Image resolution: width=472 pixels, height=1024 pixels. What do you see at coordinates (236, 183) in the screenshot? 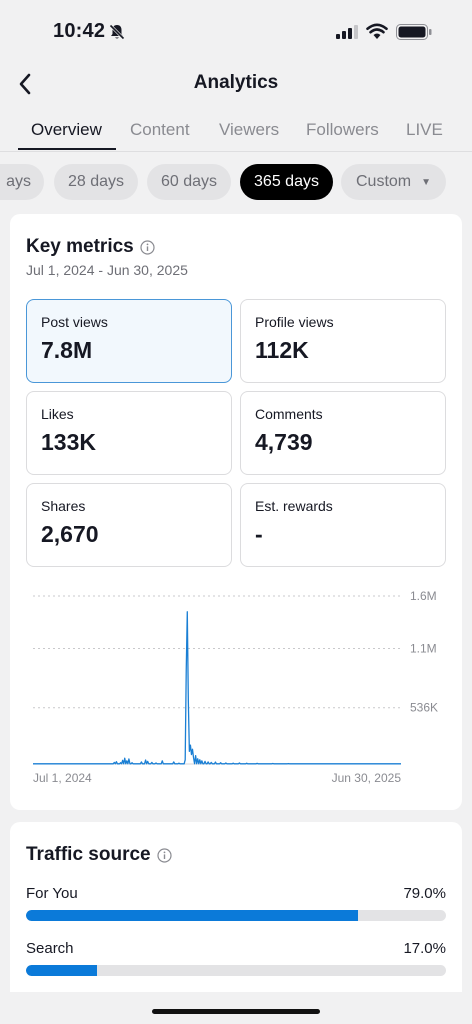
I see `date-filter-chips: ays 28 days 60 days 365 days Custom ▼` at bounding box center [236, 183].